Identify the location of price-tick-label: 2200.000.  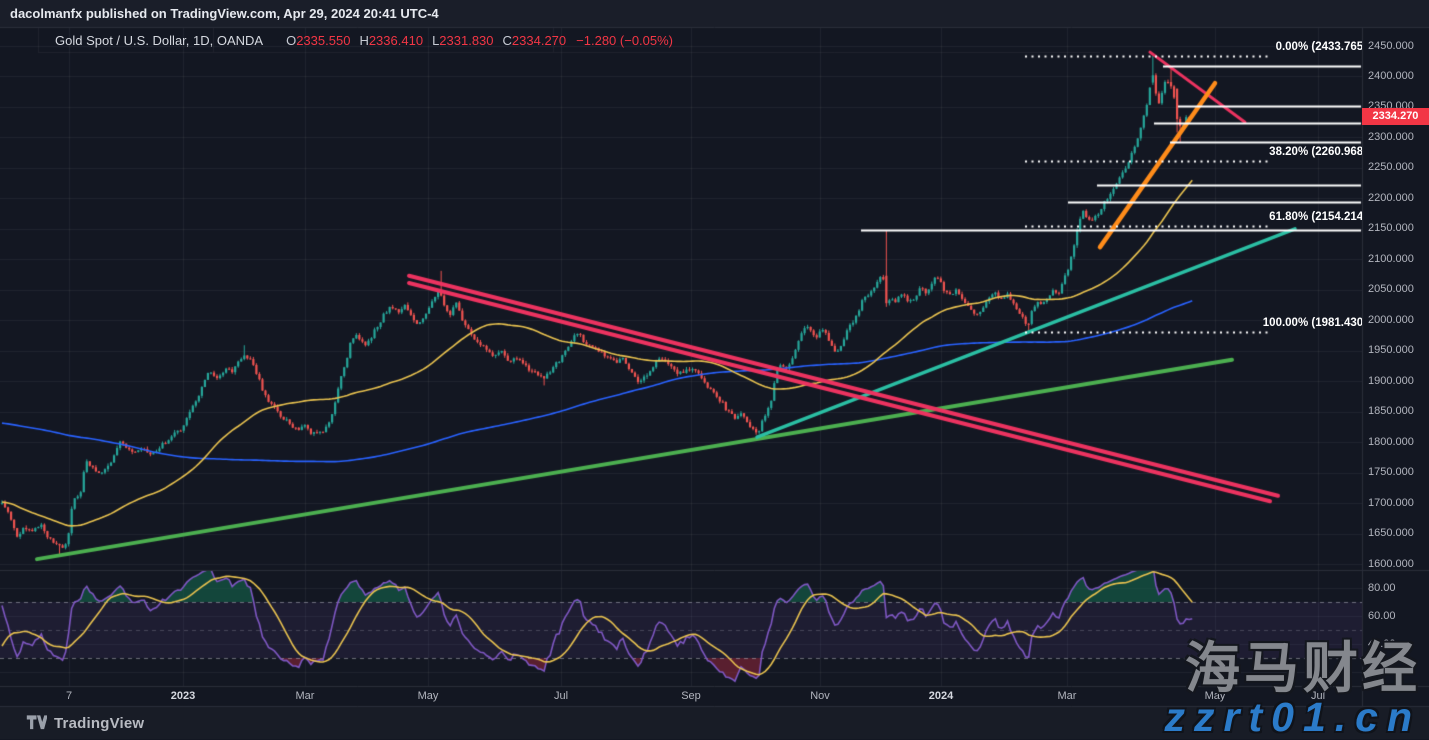
(1391, 197).